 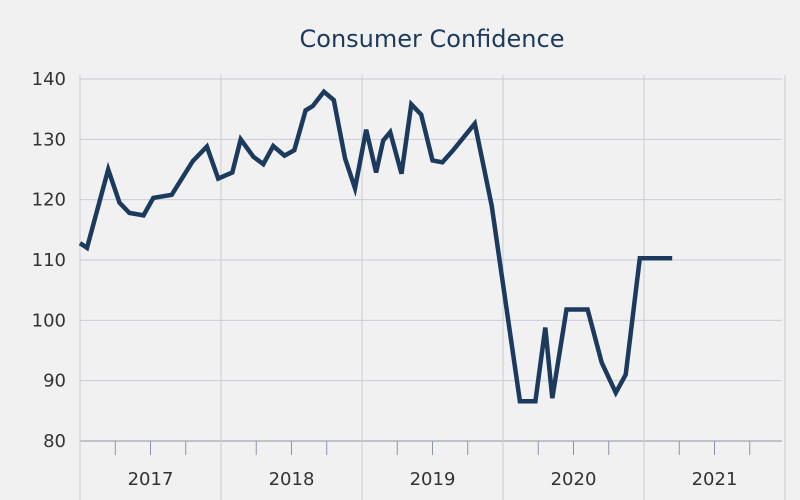 What do you see at coordinates (49, 260) in the screenshot?
I see `y-tick-label: 110` at bounding box center [49, 260].